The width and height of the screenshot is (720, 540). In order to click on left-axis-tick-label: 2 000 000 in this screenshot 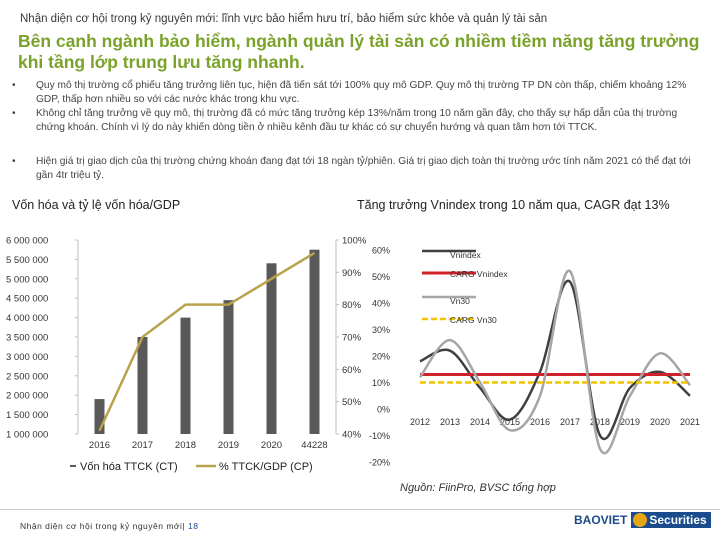, I will do `click(27, 396)`.